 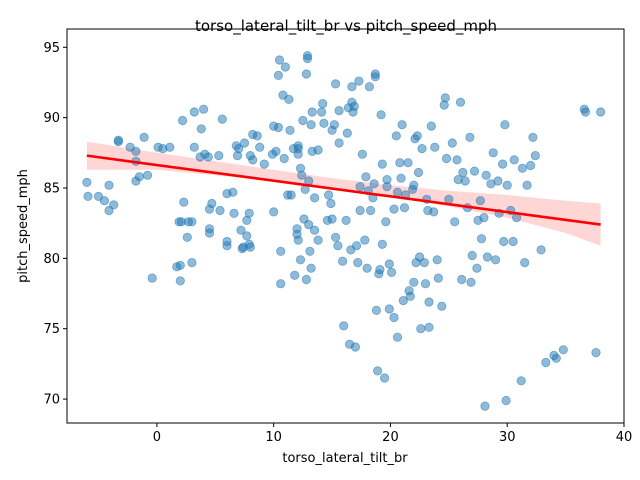 What do you see at coordinates (346, 26) in the screenshot?
I see `chart-title: torso_lateral_tilt_br vs pitch_speed_mph` at bounding box center [346, 26].